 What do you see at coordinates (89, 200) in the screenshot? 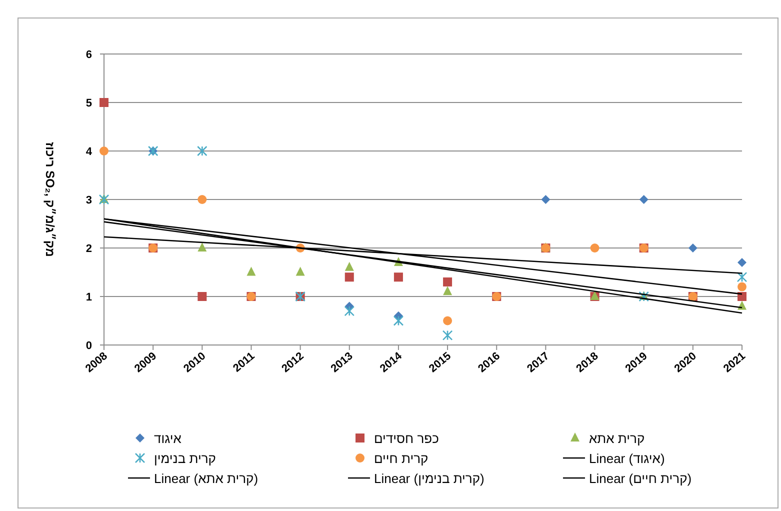
I see `y-tick-label: 3` at bounding box center [89, 200].